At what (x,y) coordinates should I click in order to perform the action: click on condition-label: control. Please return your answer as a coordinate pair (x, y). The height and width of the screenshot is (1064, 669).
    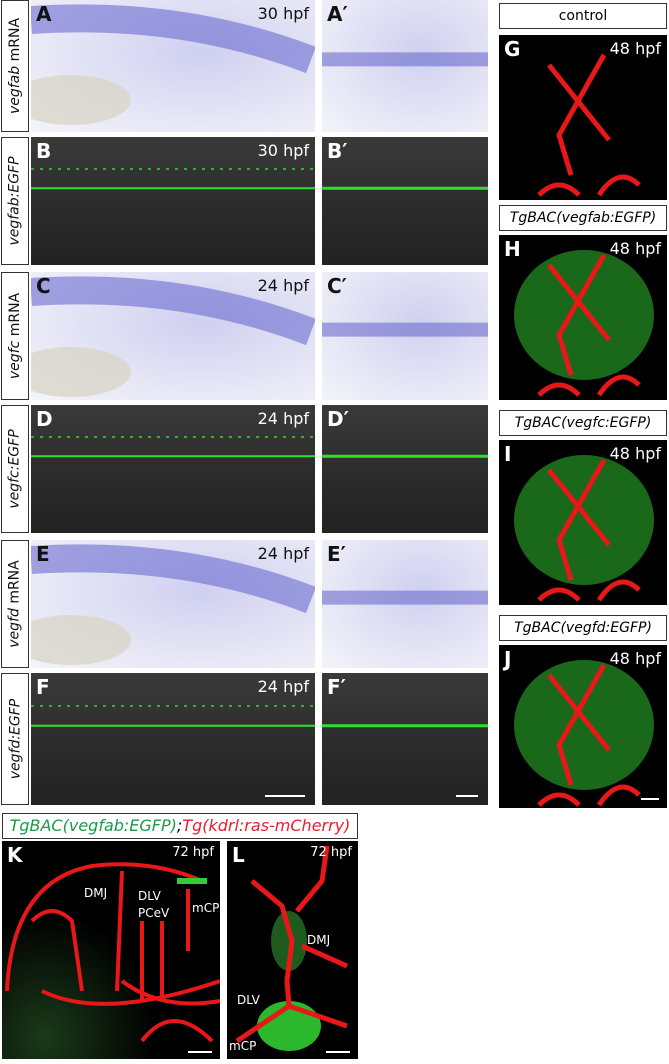
    Looking at the image, I should click on (583, 16).